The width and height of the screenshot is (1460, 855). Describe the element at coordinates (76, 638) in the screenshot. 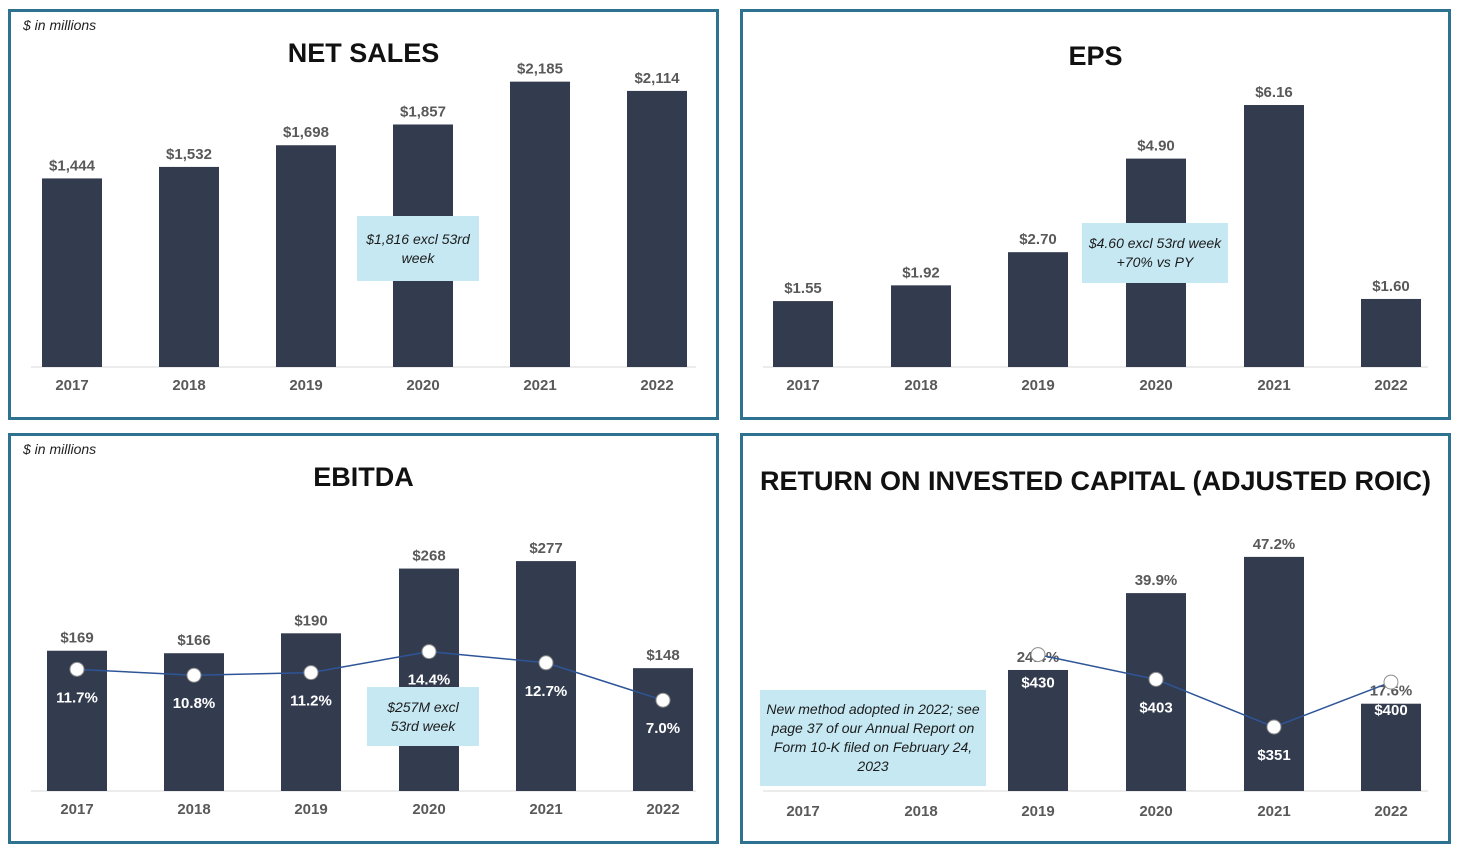

I see `data-label: $169` at that location.